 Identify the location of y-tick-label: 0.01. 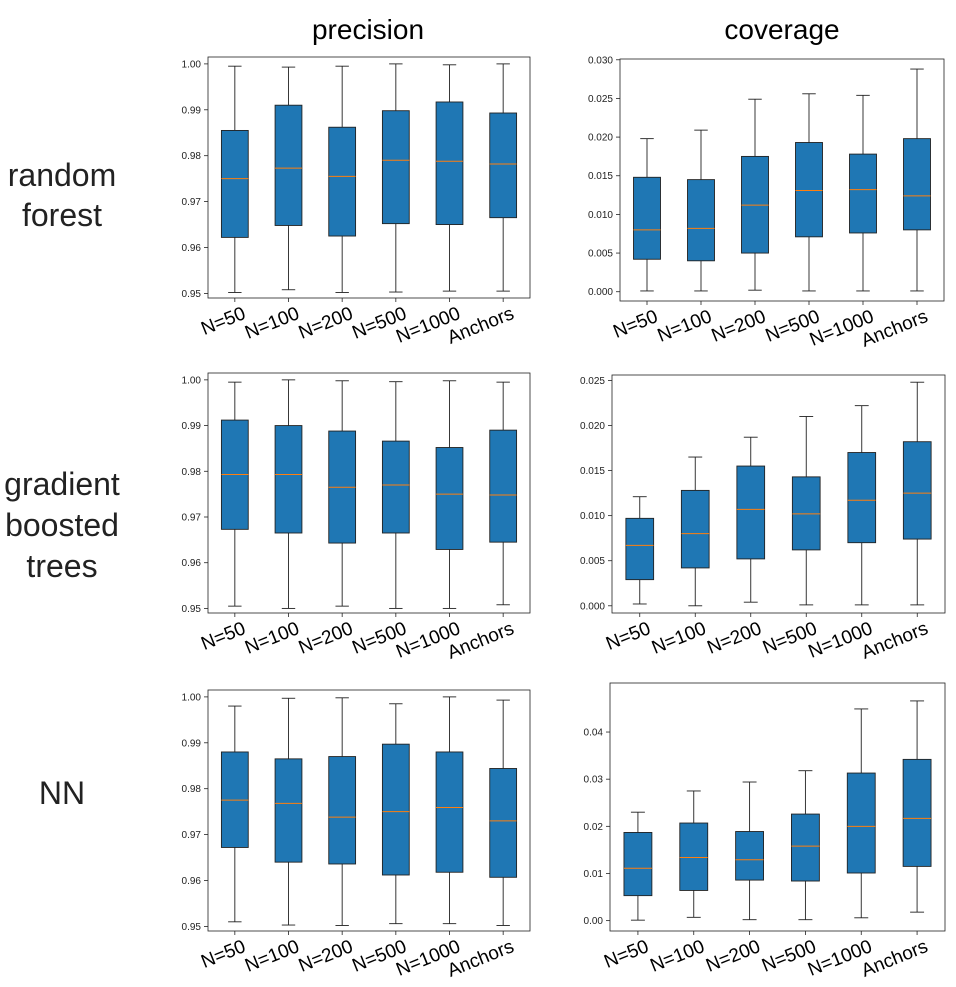
(594, 874).